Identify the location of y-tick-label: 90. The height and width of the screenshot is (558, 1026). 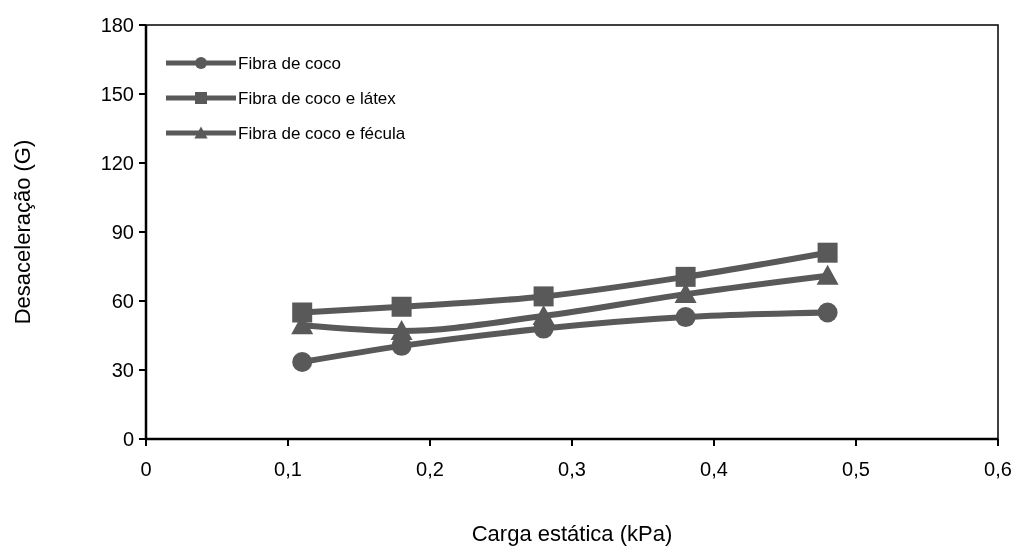
(122, 232).